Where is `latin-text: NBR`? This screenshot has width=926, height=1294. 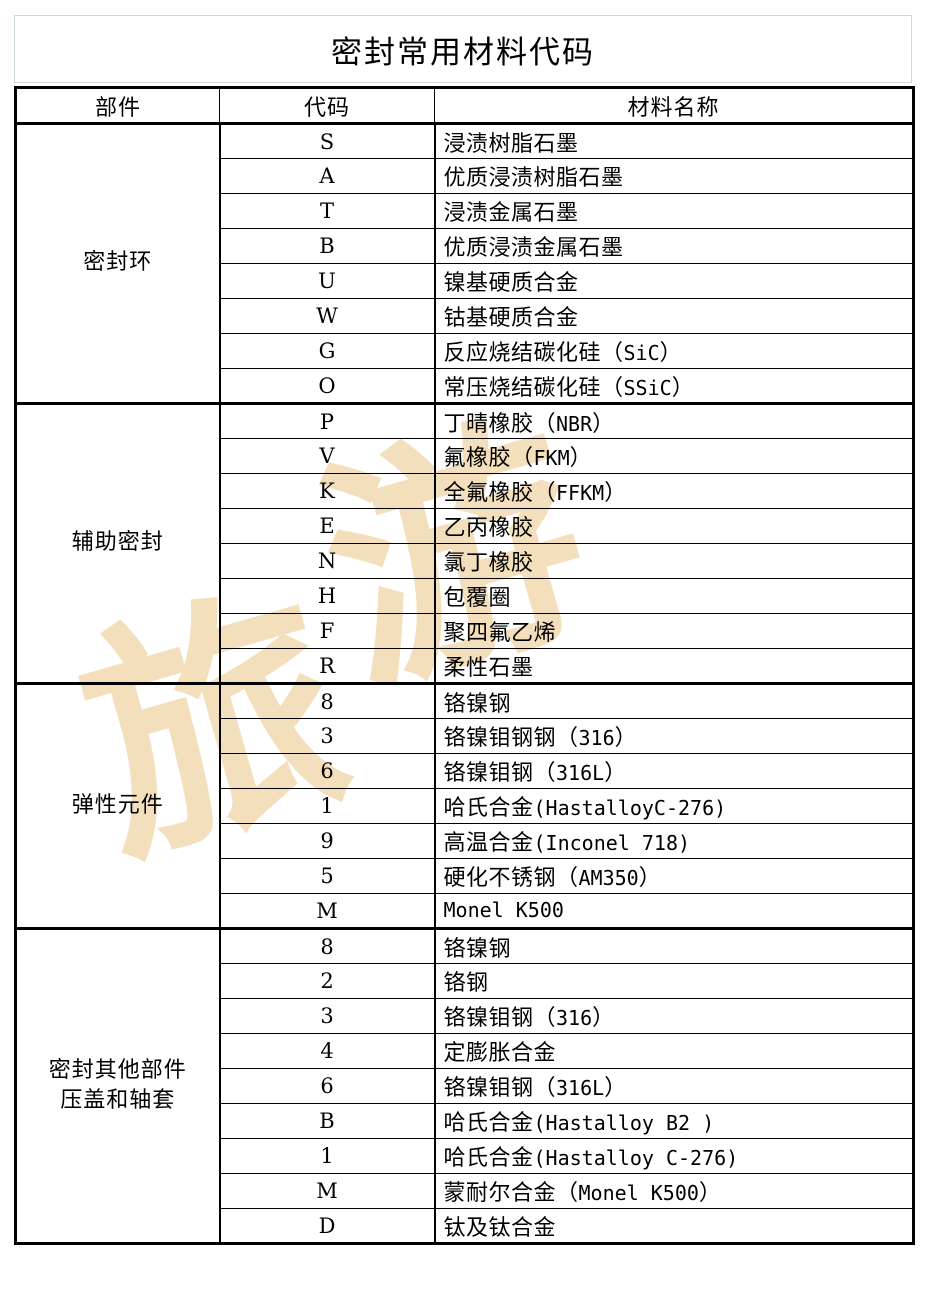
latin-text: NBR is located at coordinates (574, 423).